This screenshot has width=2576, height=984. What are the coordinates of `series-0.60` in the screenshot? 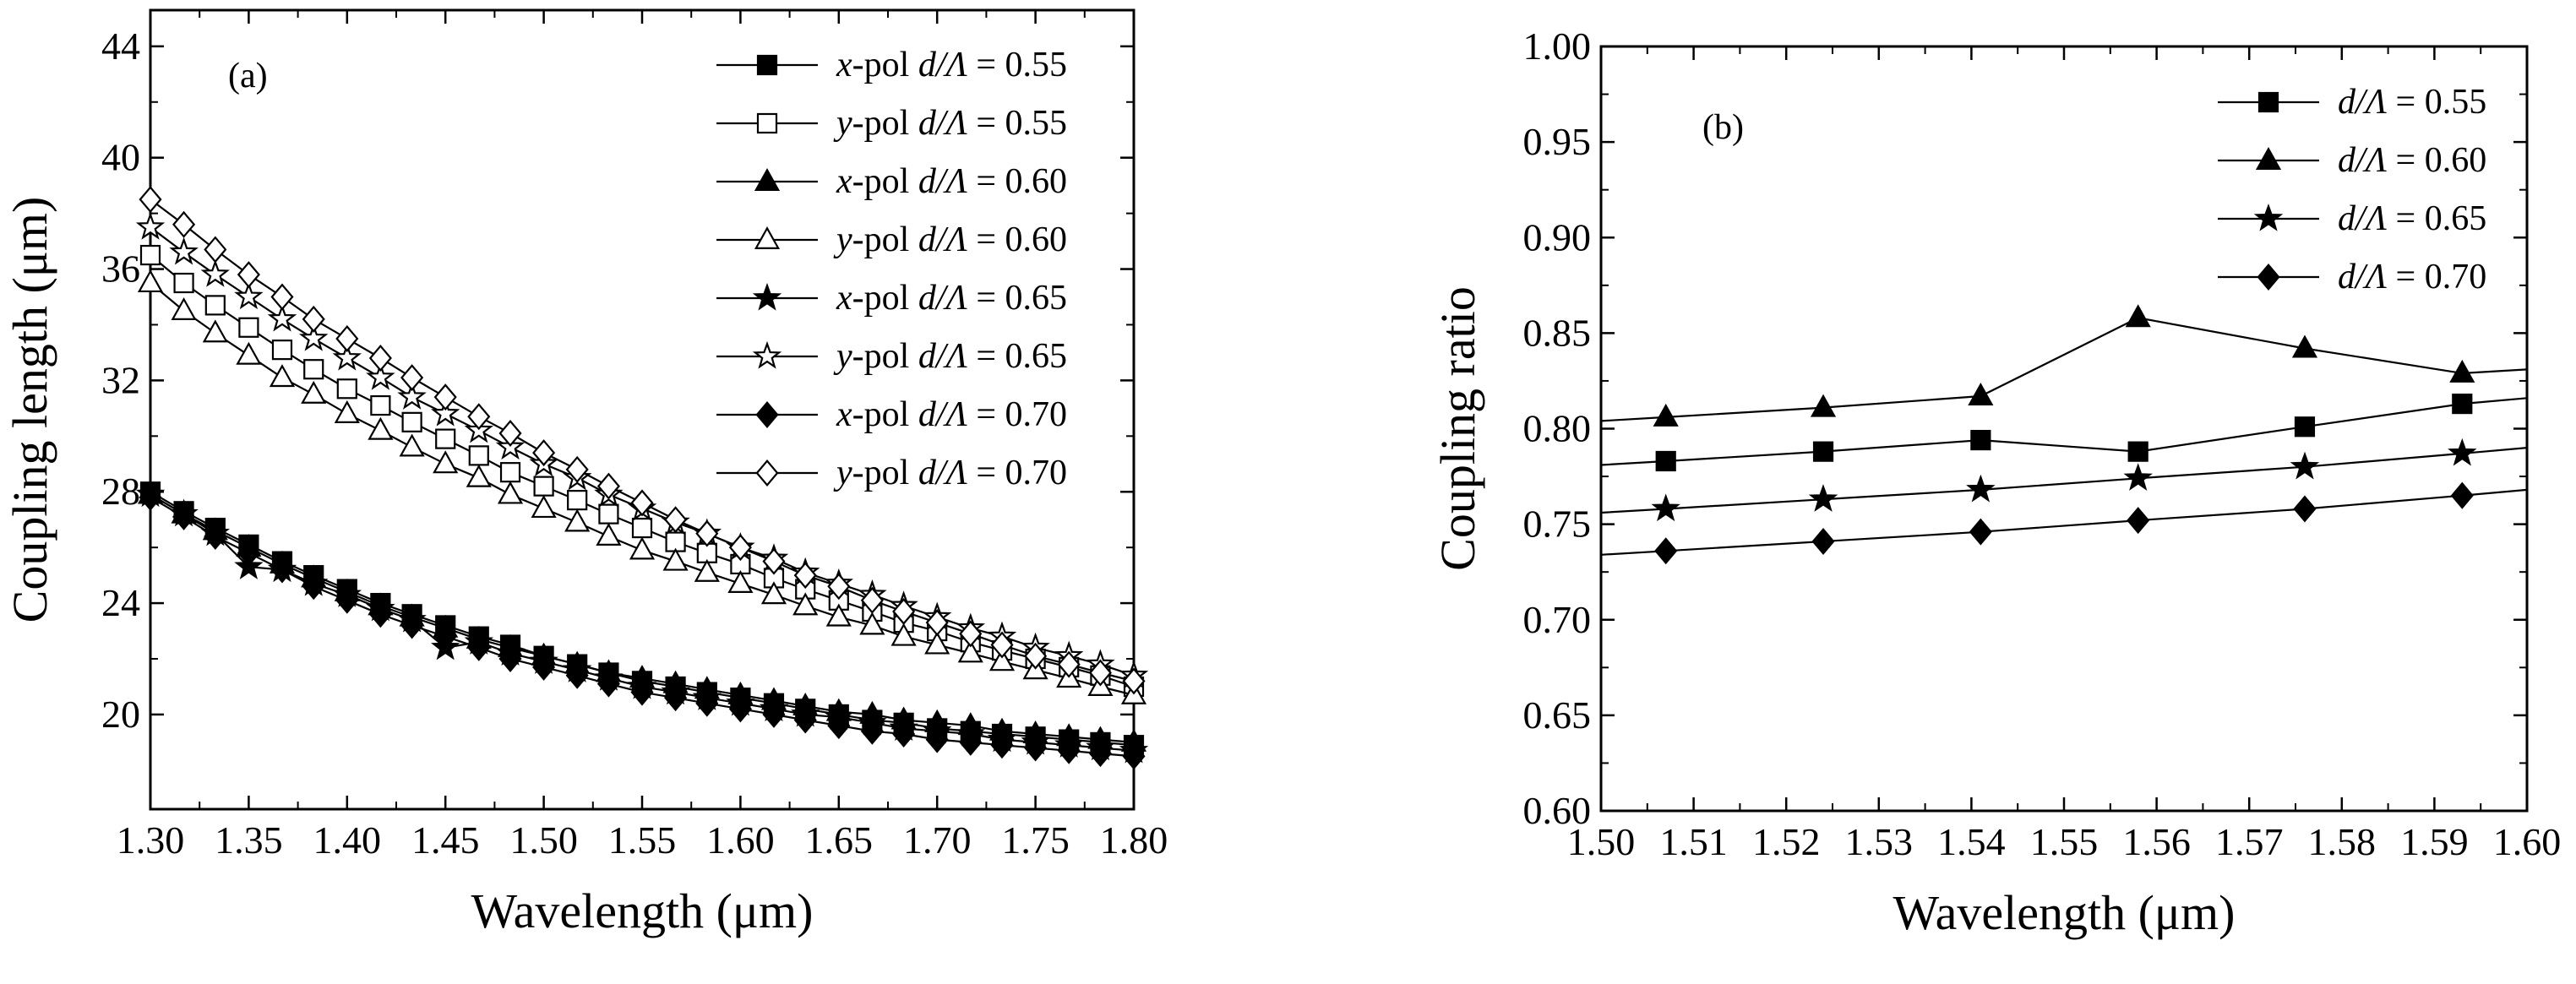 It's located at (2064, 365).